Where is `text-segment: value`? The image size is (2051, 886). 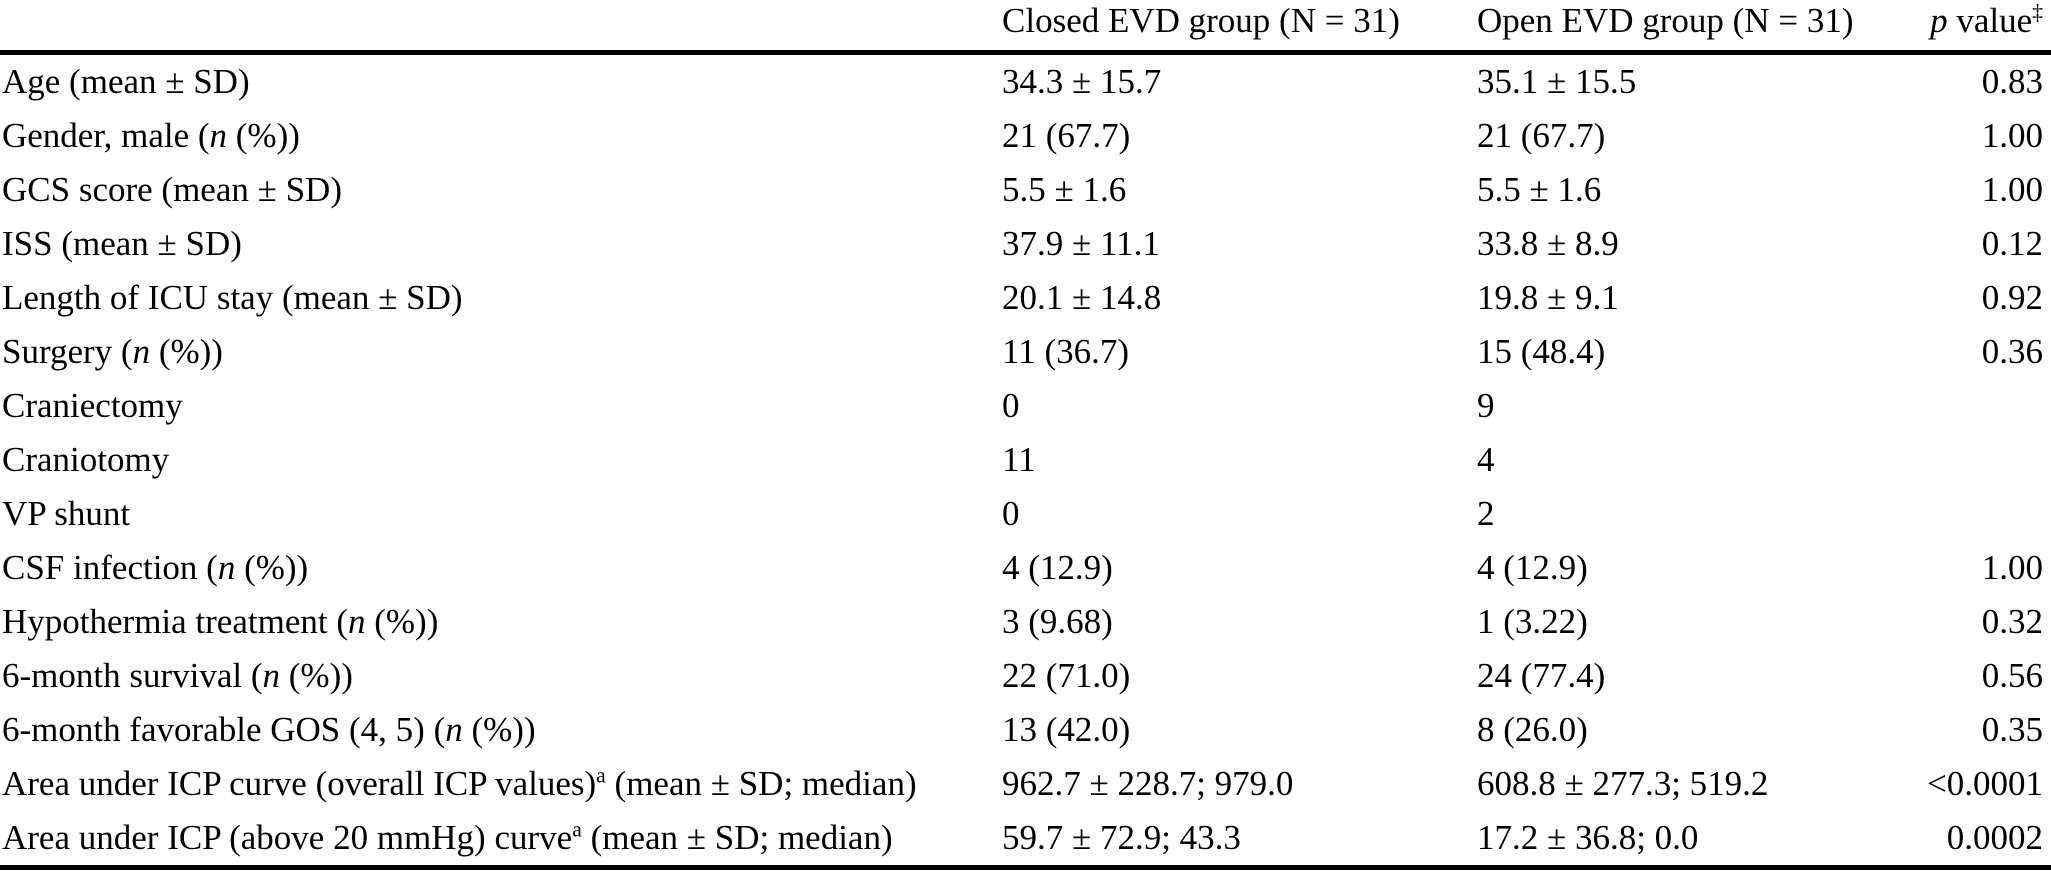 text-segment: value is located at coordinates (1990, 20).